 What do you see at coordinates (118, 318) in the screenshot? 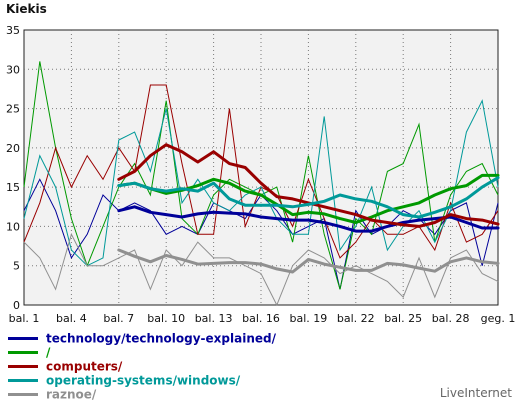
I see `x-tick-label: bal. 7` at bounding box center [118, 318].